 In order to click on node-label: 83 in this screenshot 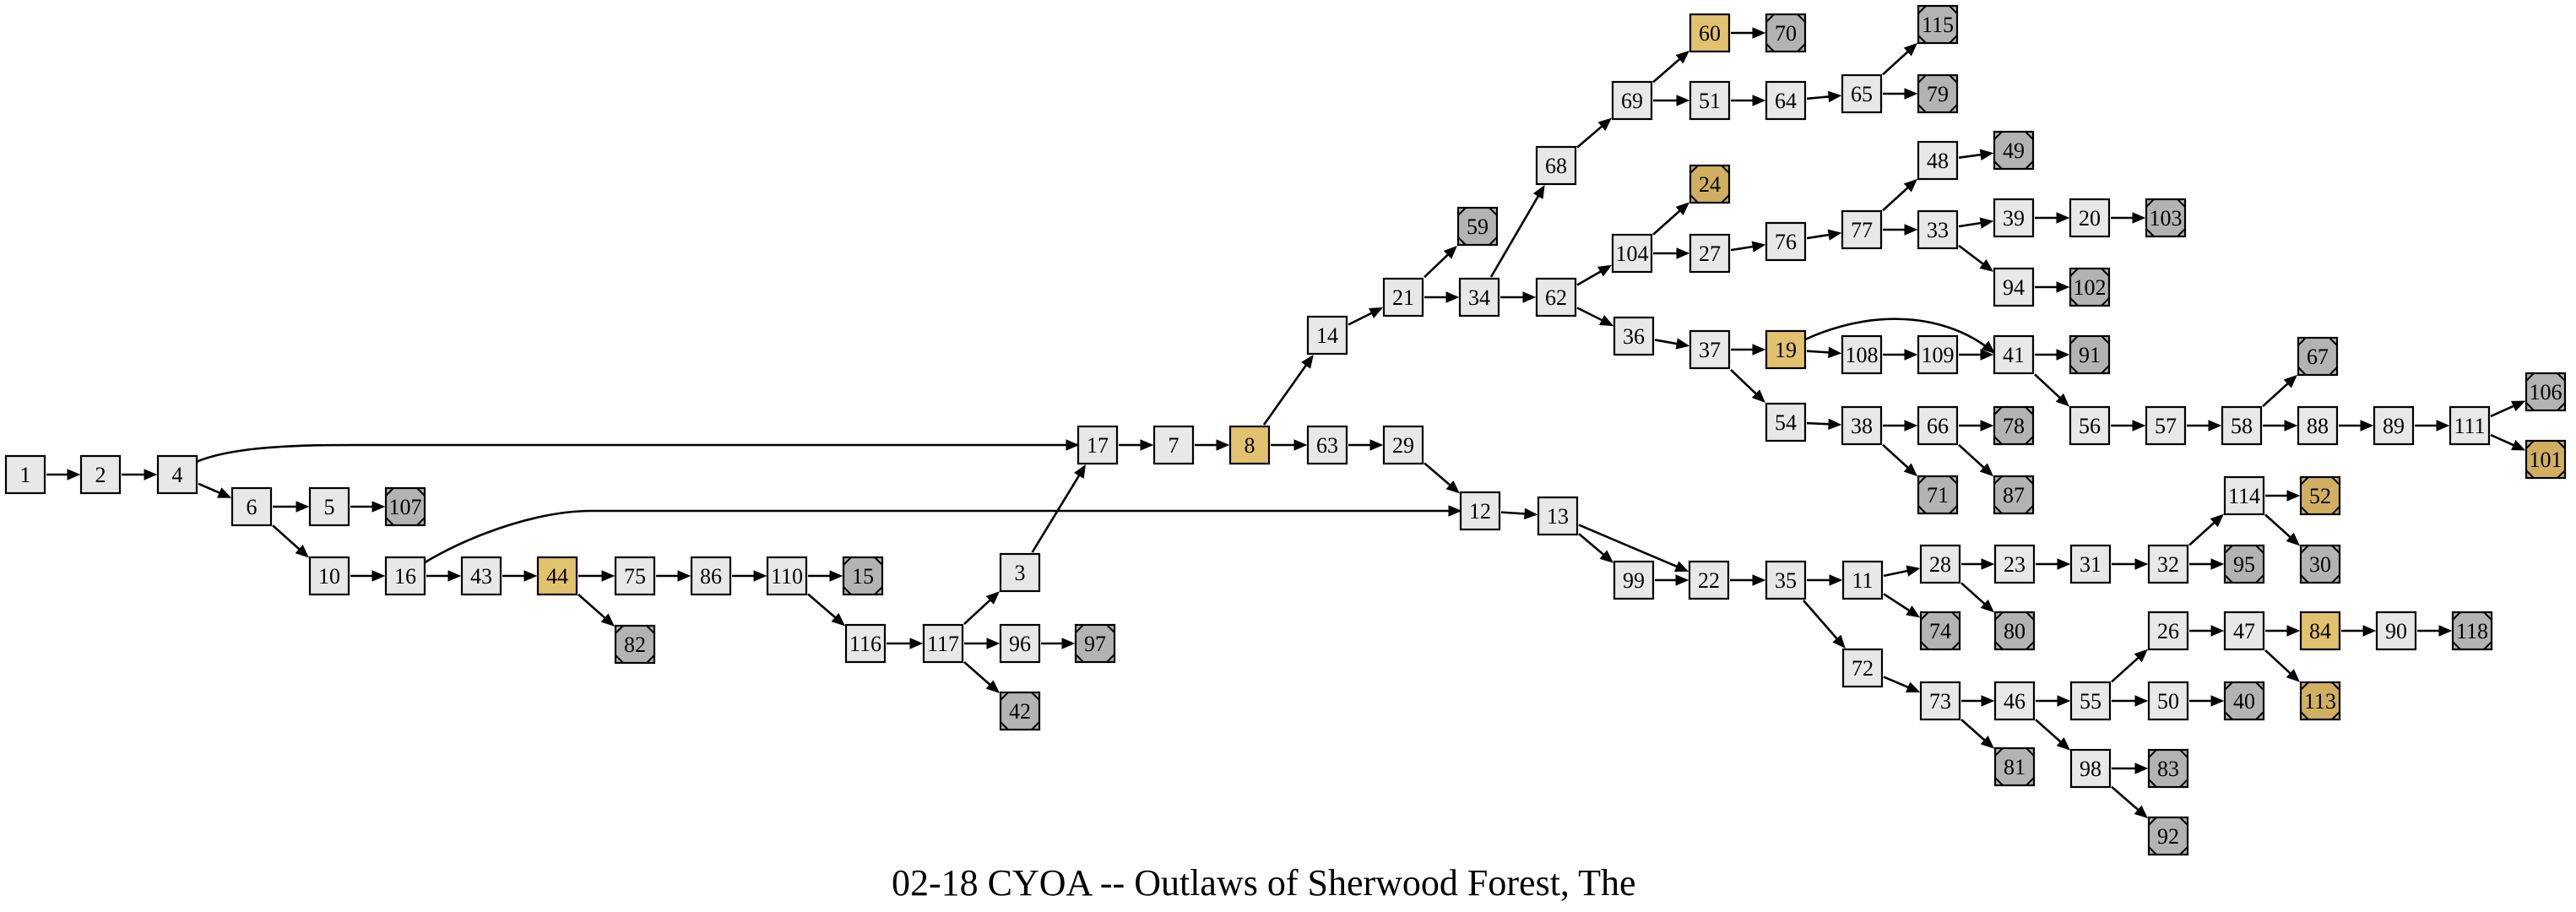, I will do `click(2168, 769)`.